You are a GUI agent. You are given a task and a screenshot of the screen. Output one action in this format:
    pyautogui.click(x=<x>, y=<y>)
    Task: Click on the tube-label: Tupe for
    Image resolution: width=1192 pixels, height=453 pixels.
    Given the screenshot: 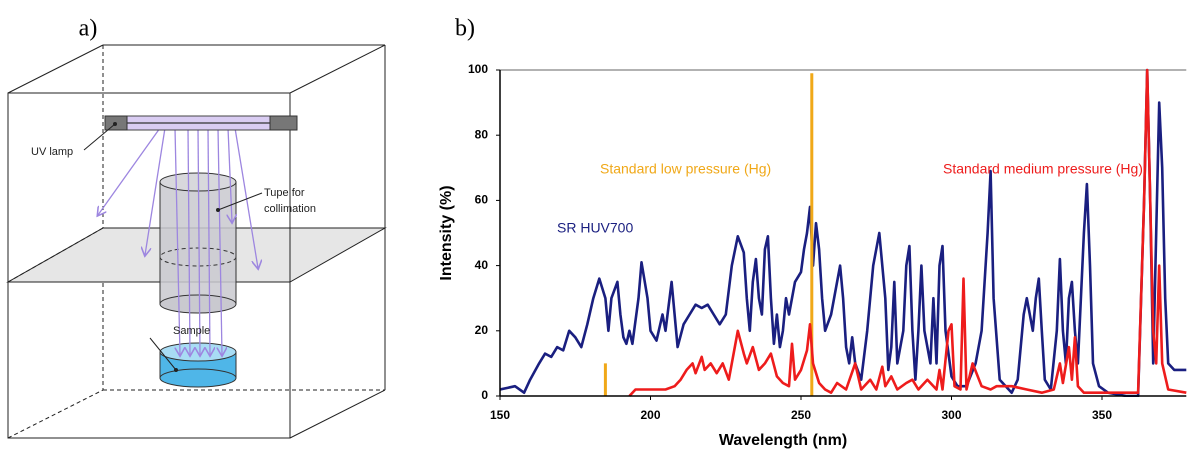 What is the action you would take?
    pyautogui.click(x=284, y=193)
    